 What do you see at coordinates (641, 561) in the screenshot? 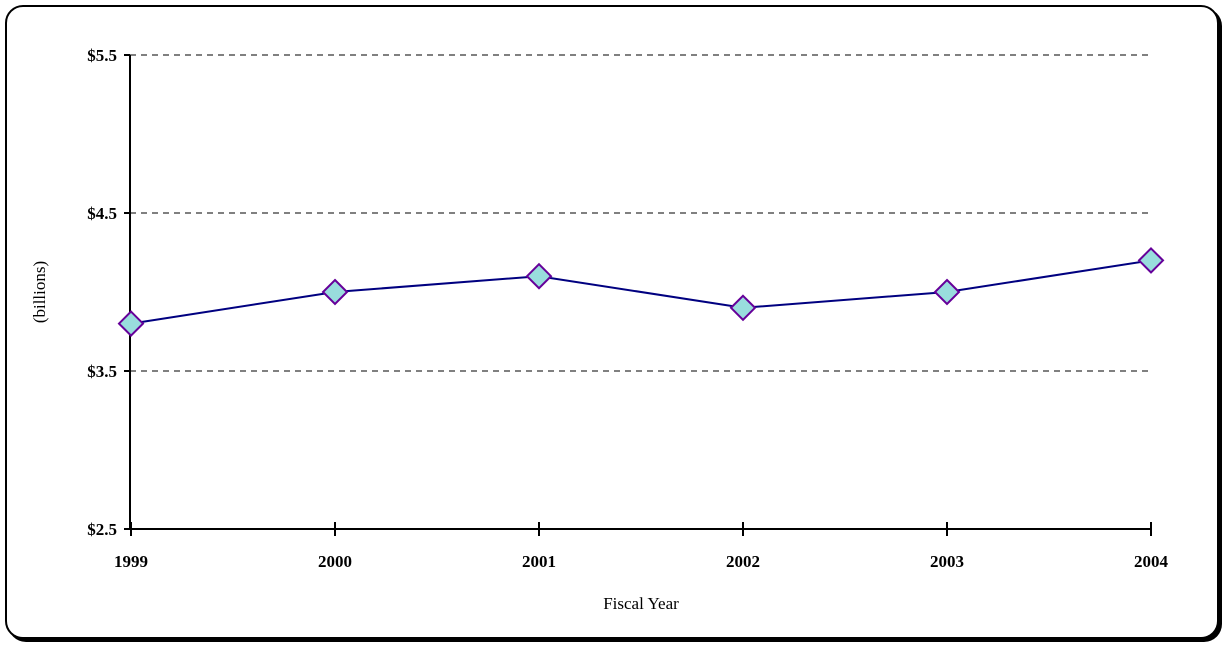
I see `x-tick-labels: 1999 2000 2001 2002 2003 2004` at bounding box center [641, 561].